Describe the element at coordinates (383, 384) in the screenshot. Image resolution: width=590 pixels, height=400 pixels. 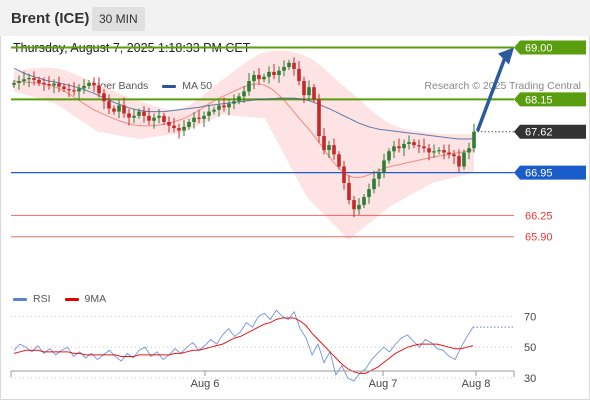
I see `x-tick-label: Aug 7` at that location.